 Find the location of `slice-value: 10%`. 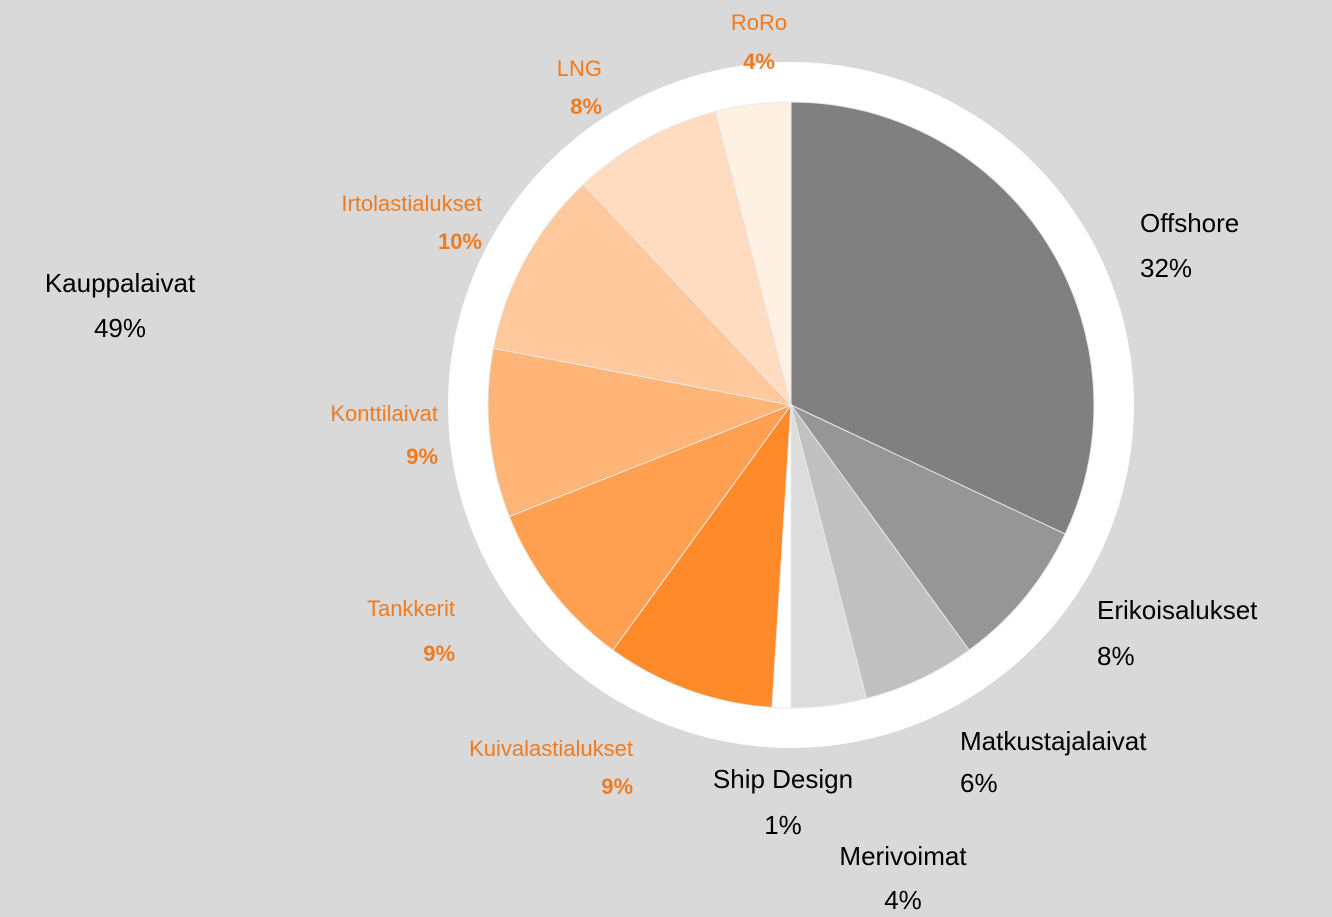

slice-value: 10% is located at coordinates (460, 241).